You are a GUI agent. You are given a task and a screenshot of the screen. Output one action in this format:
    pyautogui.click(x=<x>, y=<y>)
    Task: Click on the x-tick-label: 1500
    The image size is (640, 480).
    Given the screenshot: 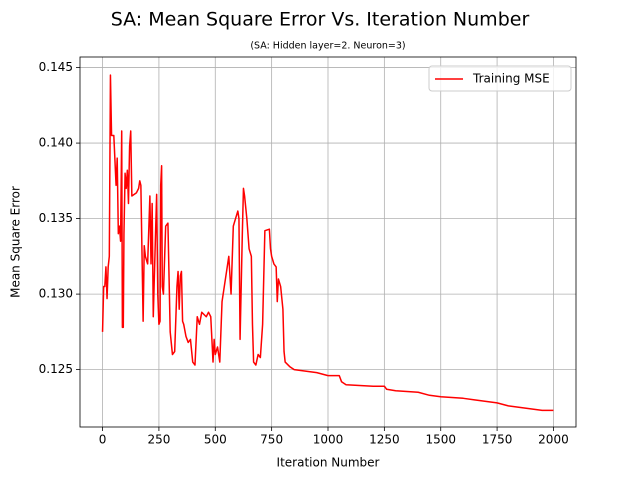 What is the action you would take?
    pyautogui.click(x=440, y=440)
    